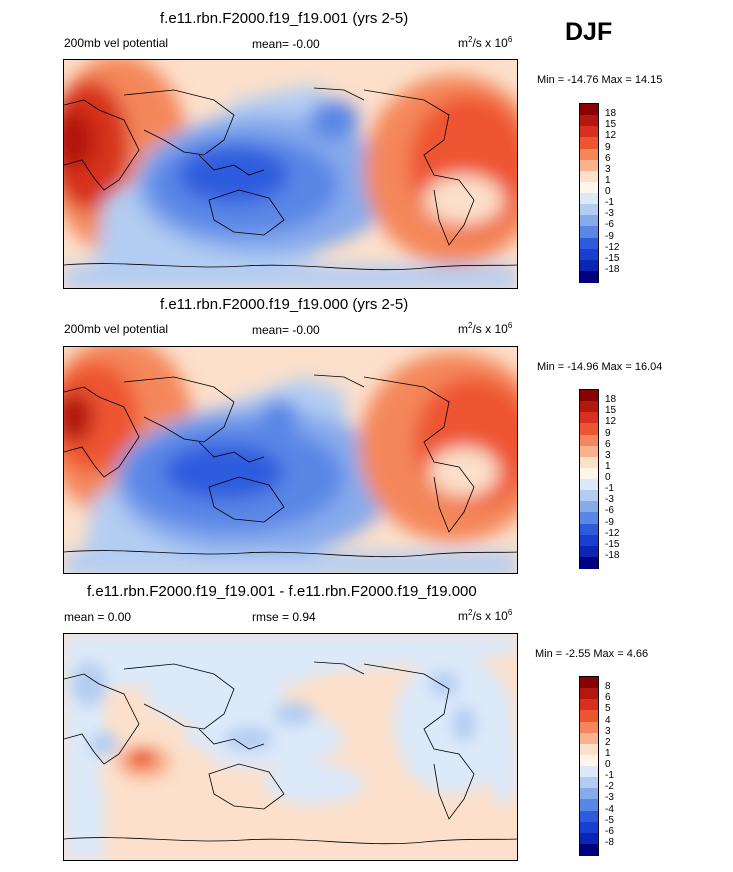  I want to click on panel2-colorbar-swatches, so click(589, 479).